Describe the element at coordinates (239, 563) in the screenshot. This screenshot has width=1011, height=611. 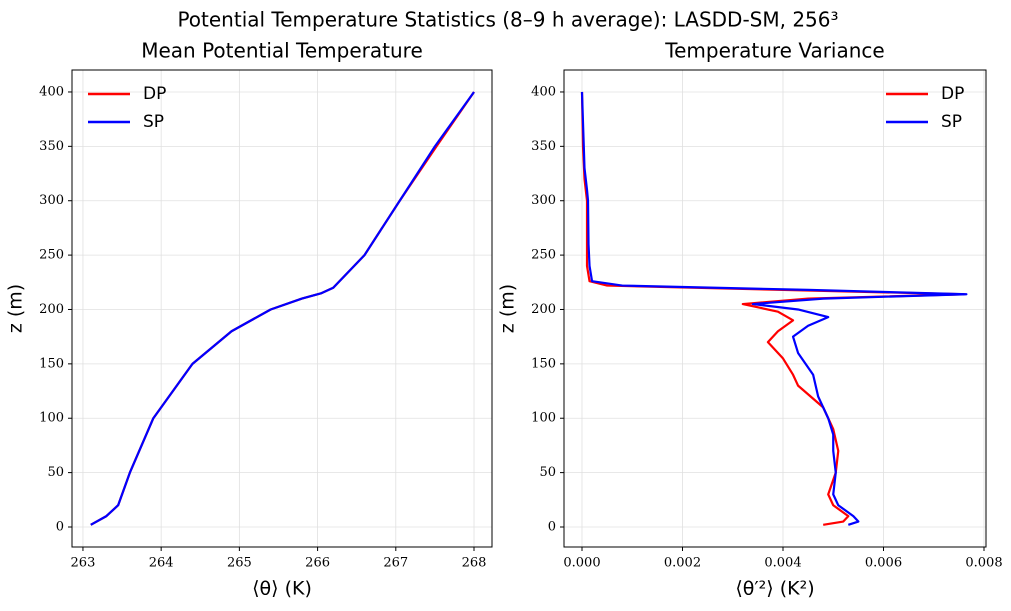
I see `x-tick-label: 265` at that location.